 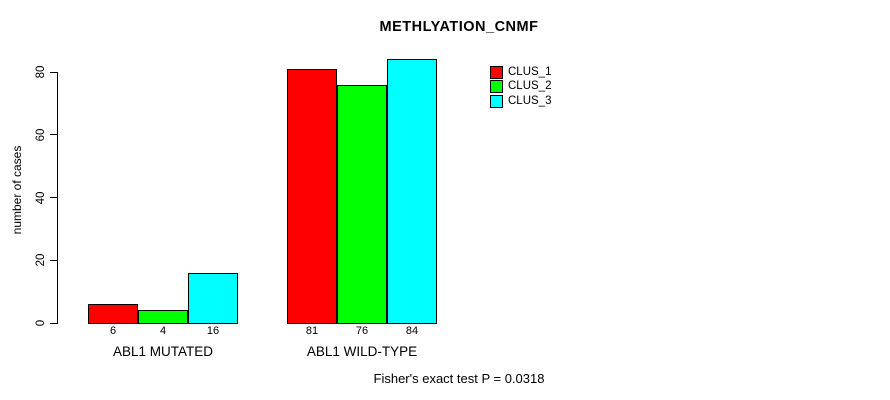 I want to click on y-tick-label: 40, so click(x=41, y=197).